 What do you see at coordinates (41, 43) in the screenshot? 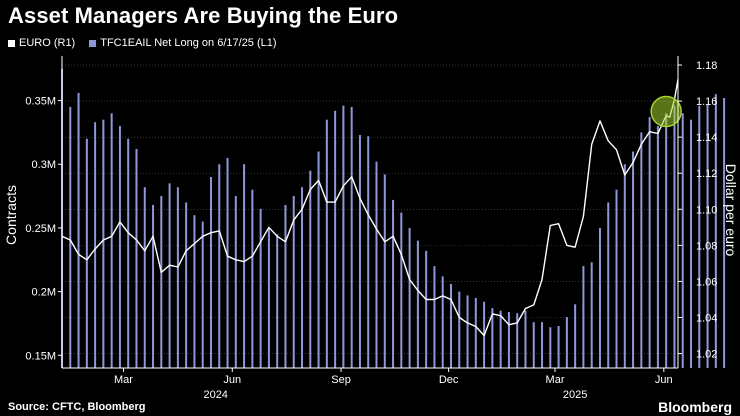
I see `legend-item-euro: EURO (R1)` at bounding box center [41, 43].